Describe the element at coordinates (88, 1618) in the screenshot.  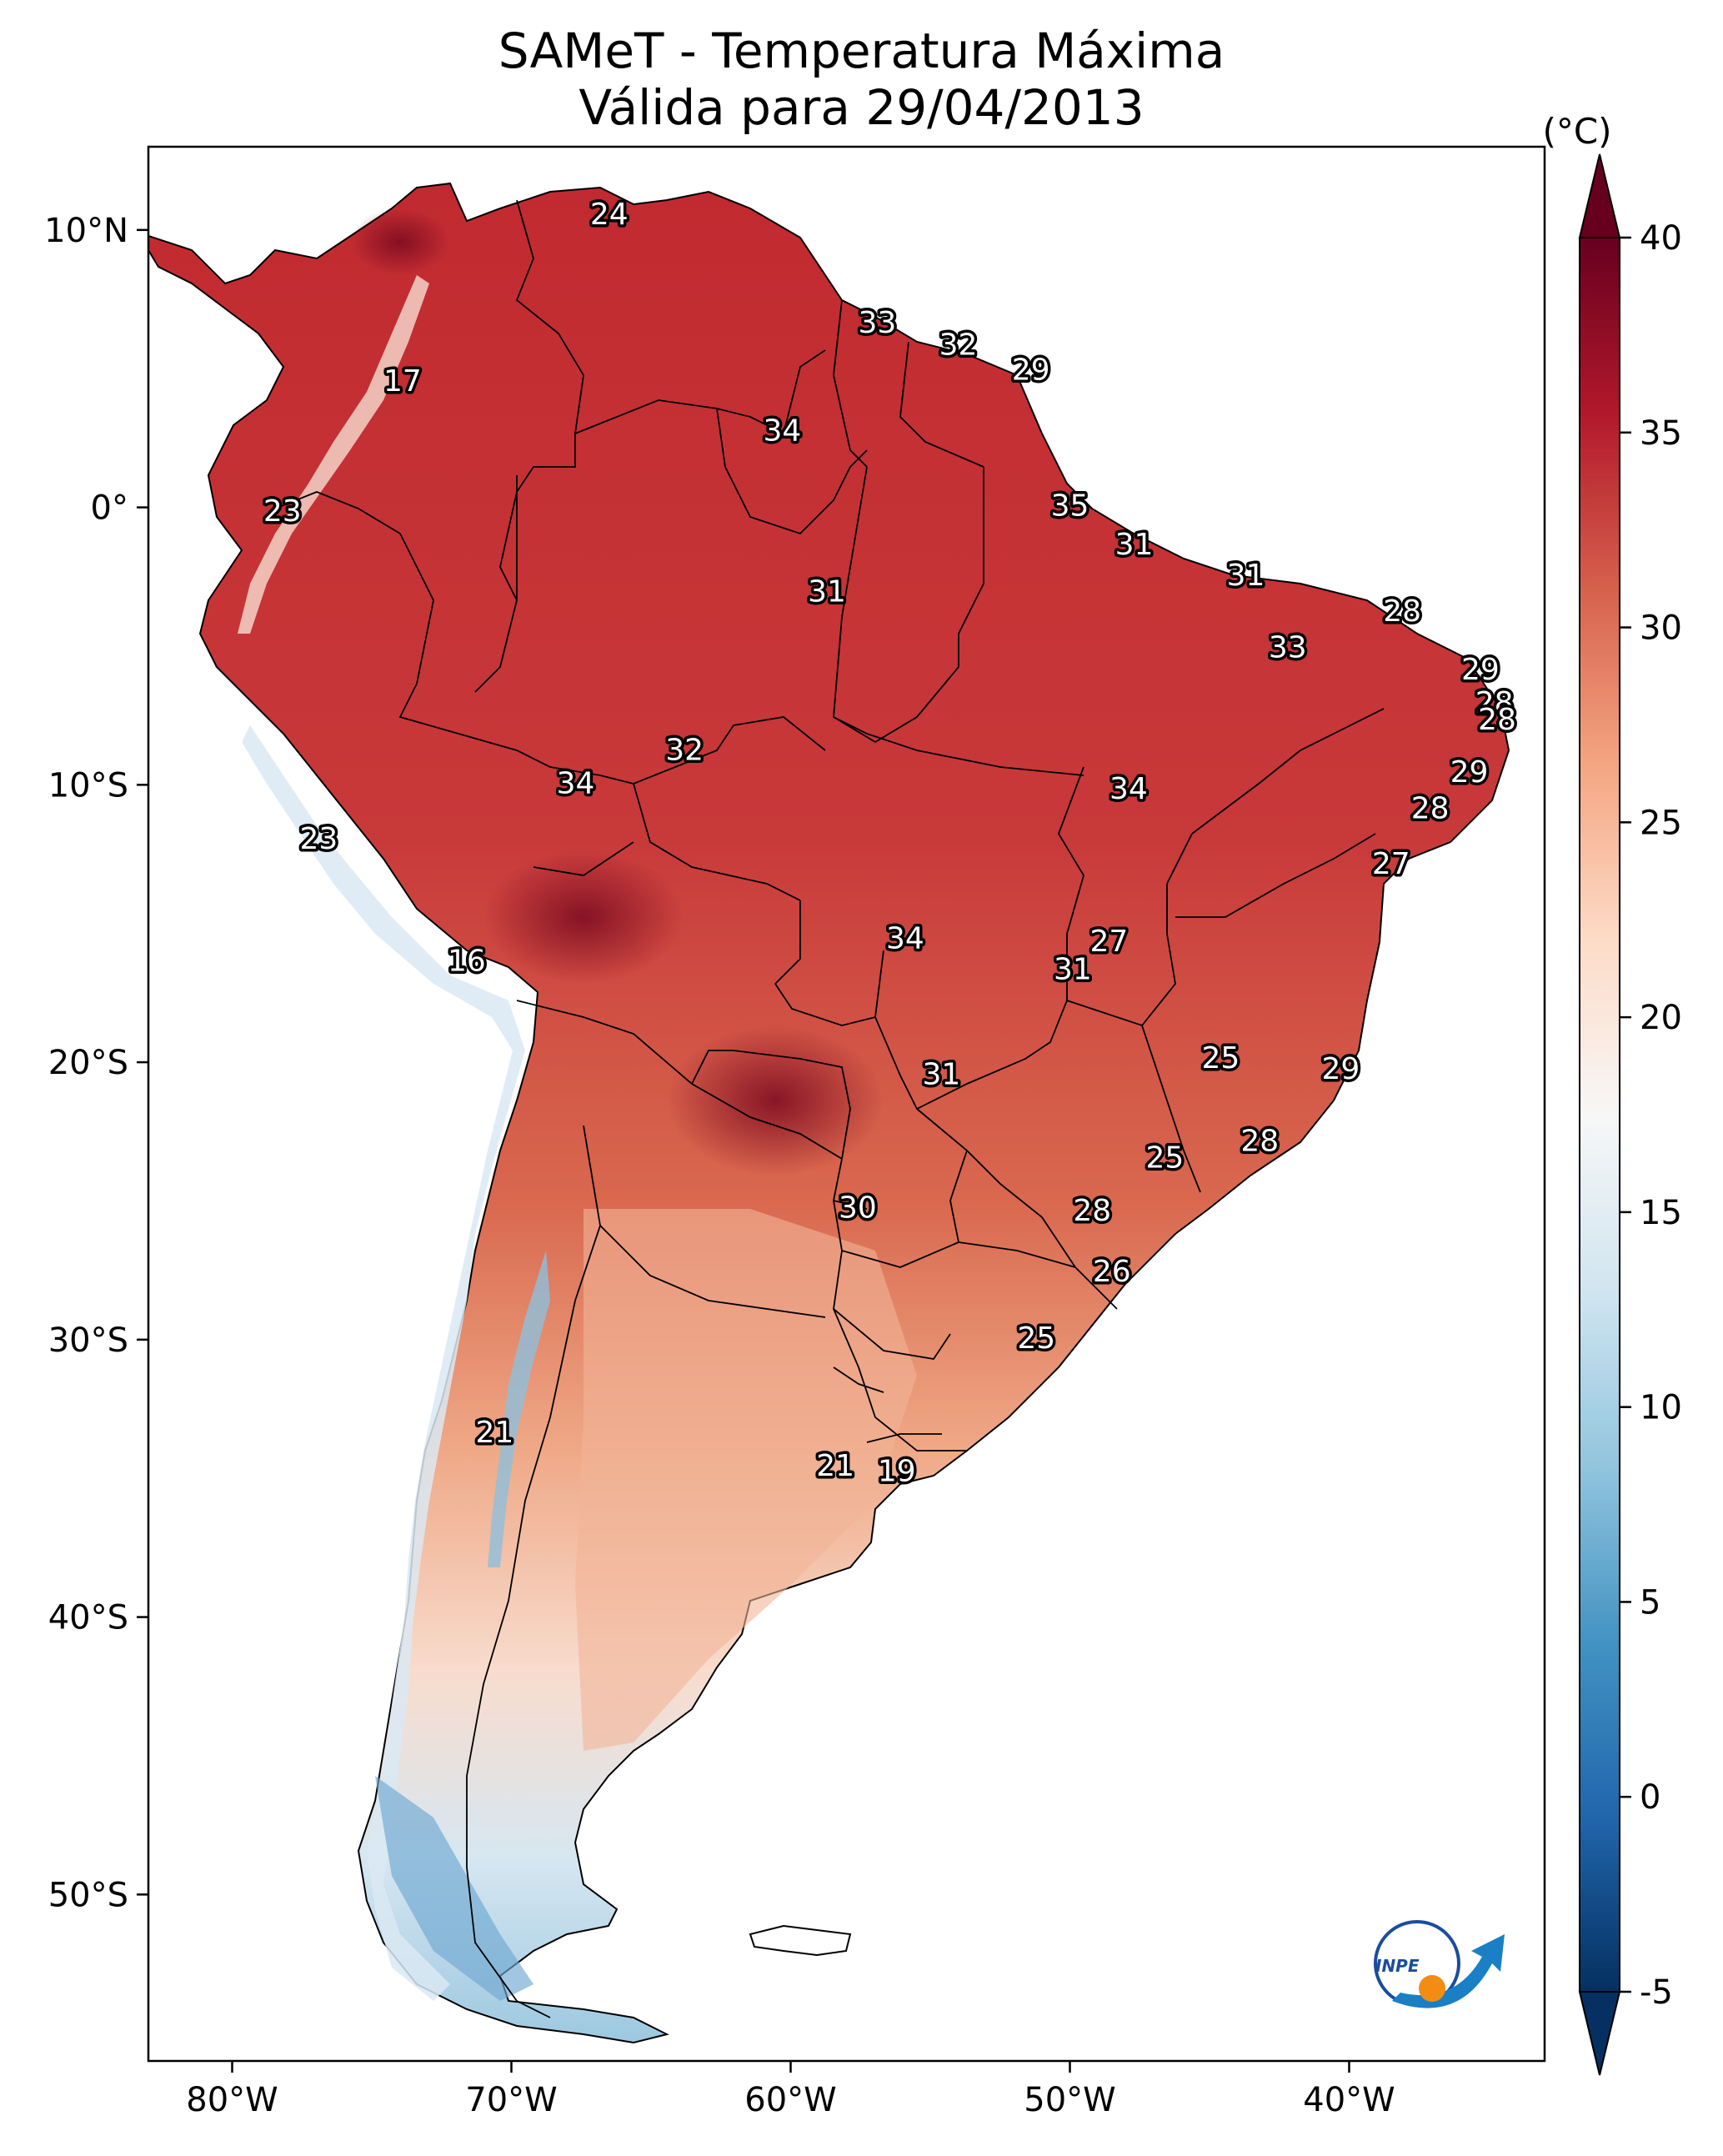
I see `lat-tick-label: 40°S` at that location.